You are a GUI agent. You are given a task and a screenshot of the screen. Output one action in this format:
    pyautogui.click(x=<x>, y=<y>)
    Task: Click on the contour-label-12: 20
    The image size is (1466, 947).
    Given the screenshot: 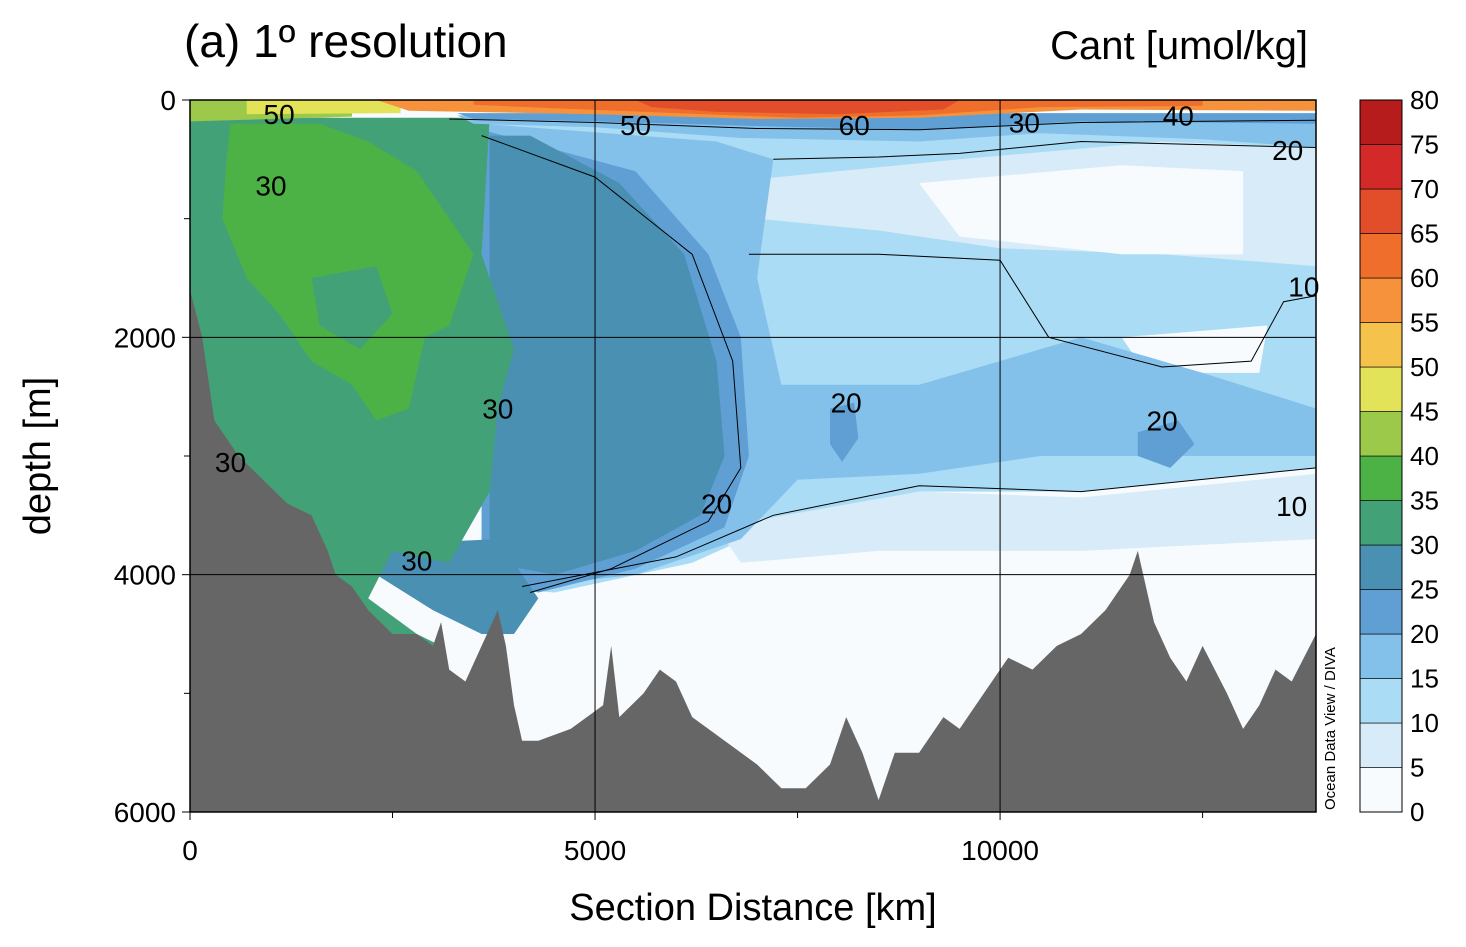 What is the action you would take?
    pyautogui.click(x=716, y=503)
    